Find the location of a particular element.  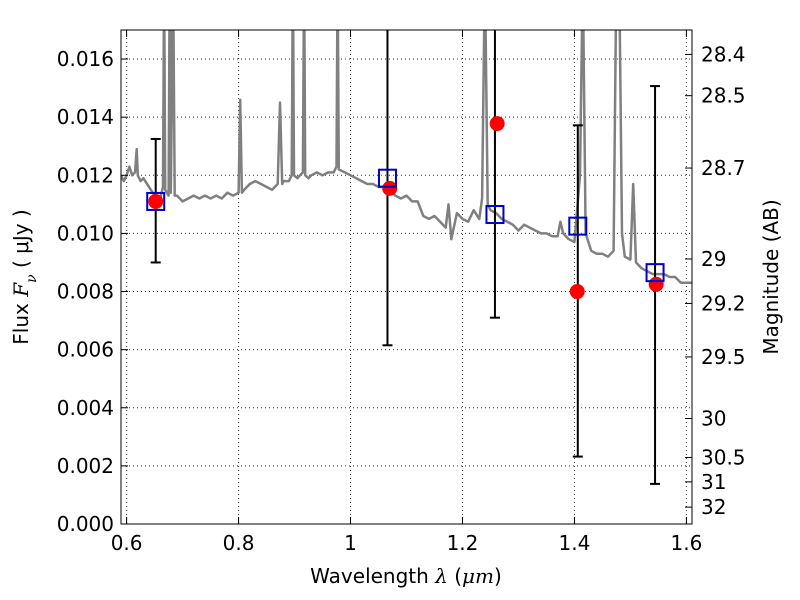

y-tick-label: 0.008 is located at coordinates (85, 292).